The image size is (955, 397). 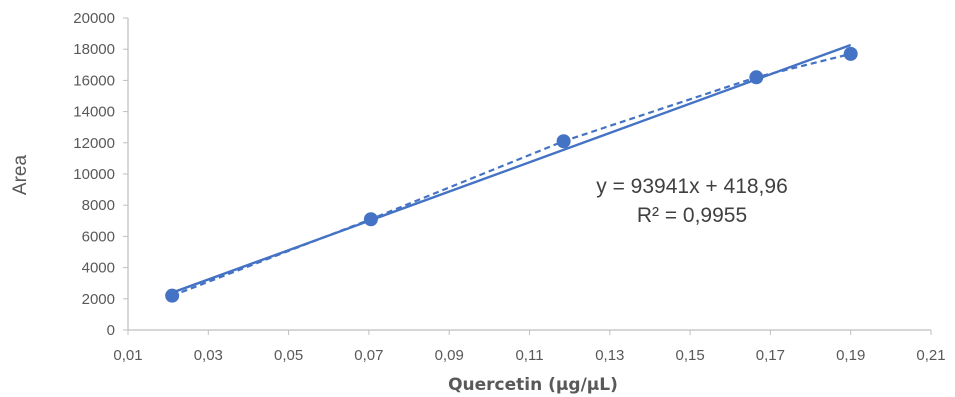 What do you see at coordinates (98, 268) in the screenshot?
I see `y-tick-label: 4000` at bounding box center [98, 268].